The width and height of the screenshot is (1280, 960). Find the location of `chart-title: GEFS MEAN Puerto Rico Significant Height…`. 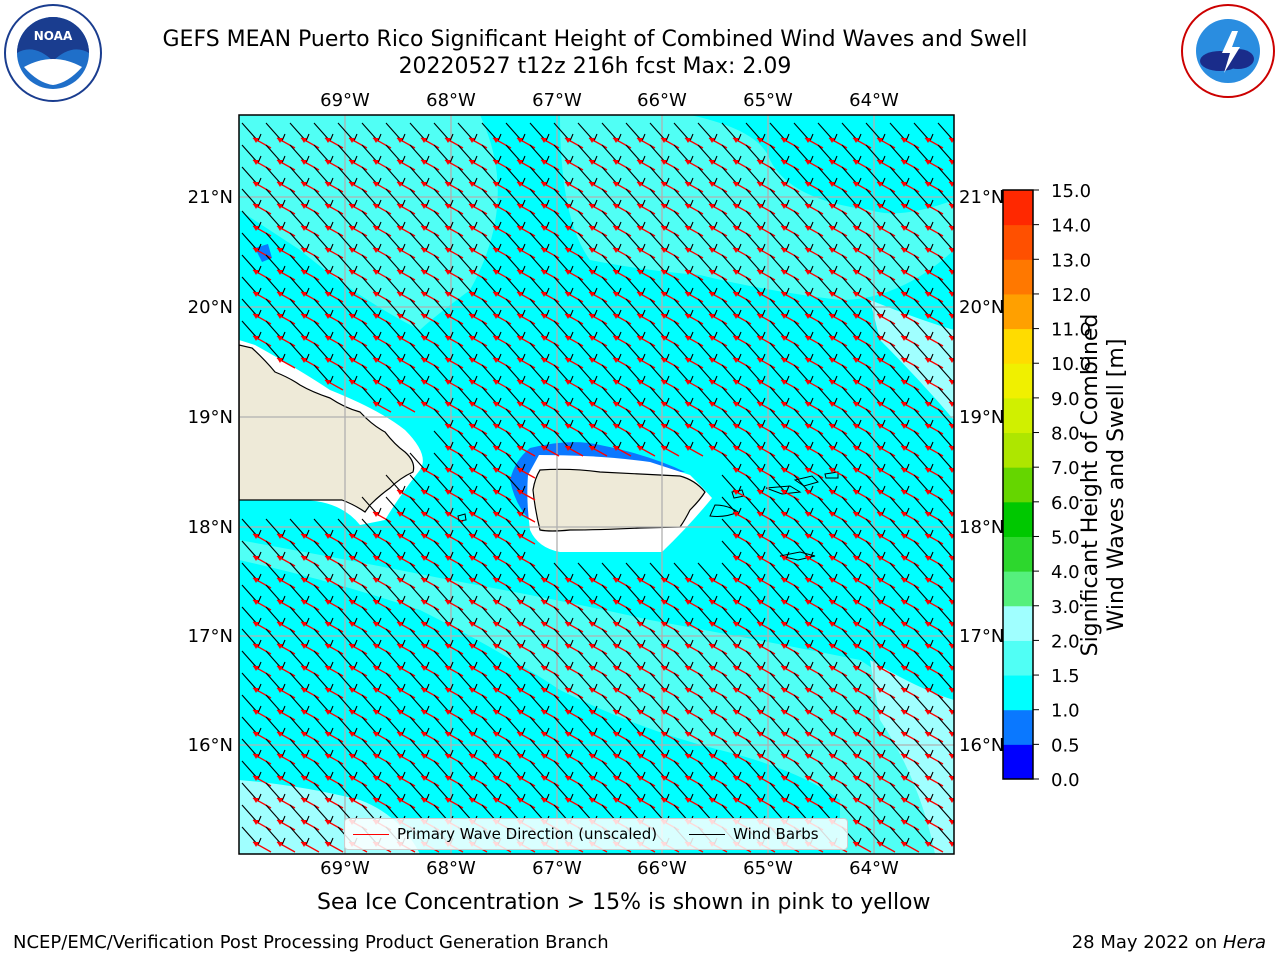

chart-title: GEFS MEAN Puerto Rico Significant Height… is located at coordinates (595, 39).